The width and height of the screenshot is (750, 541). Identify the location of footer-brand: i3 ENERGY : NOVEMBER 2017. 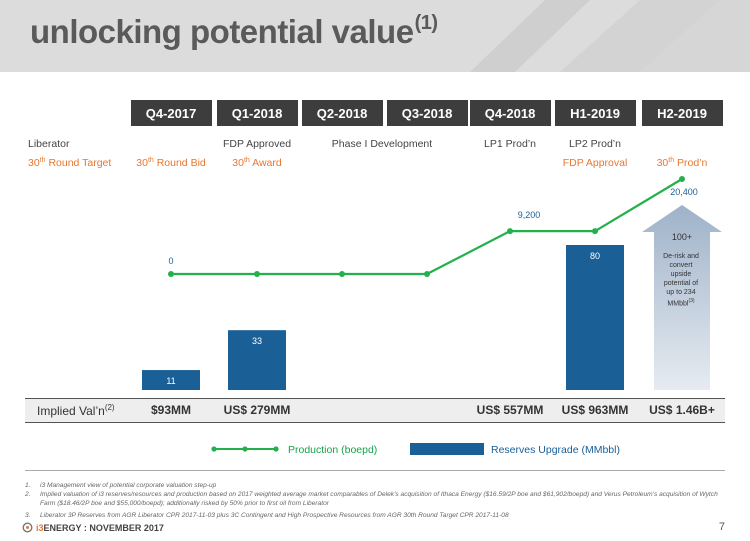
(93, 527).